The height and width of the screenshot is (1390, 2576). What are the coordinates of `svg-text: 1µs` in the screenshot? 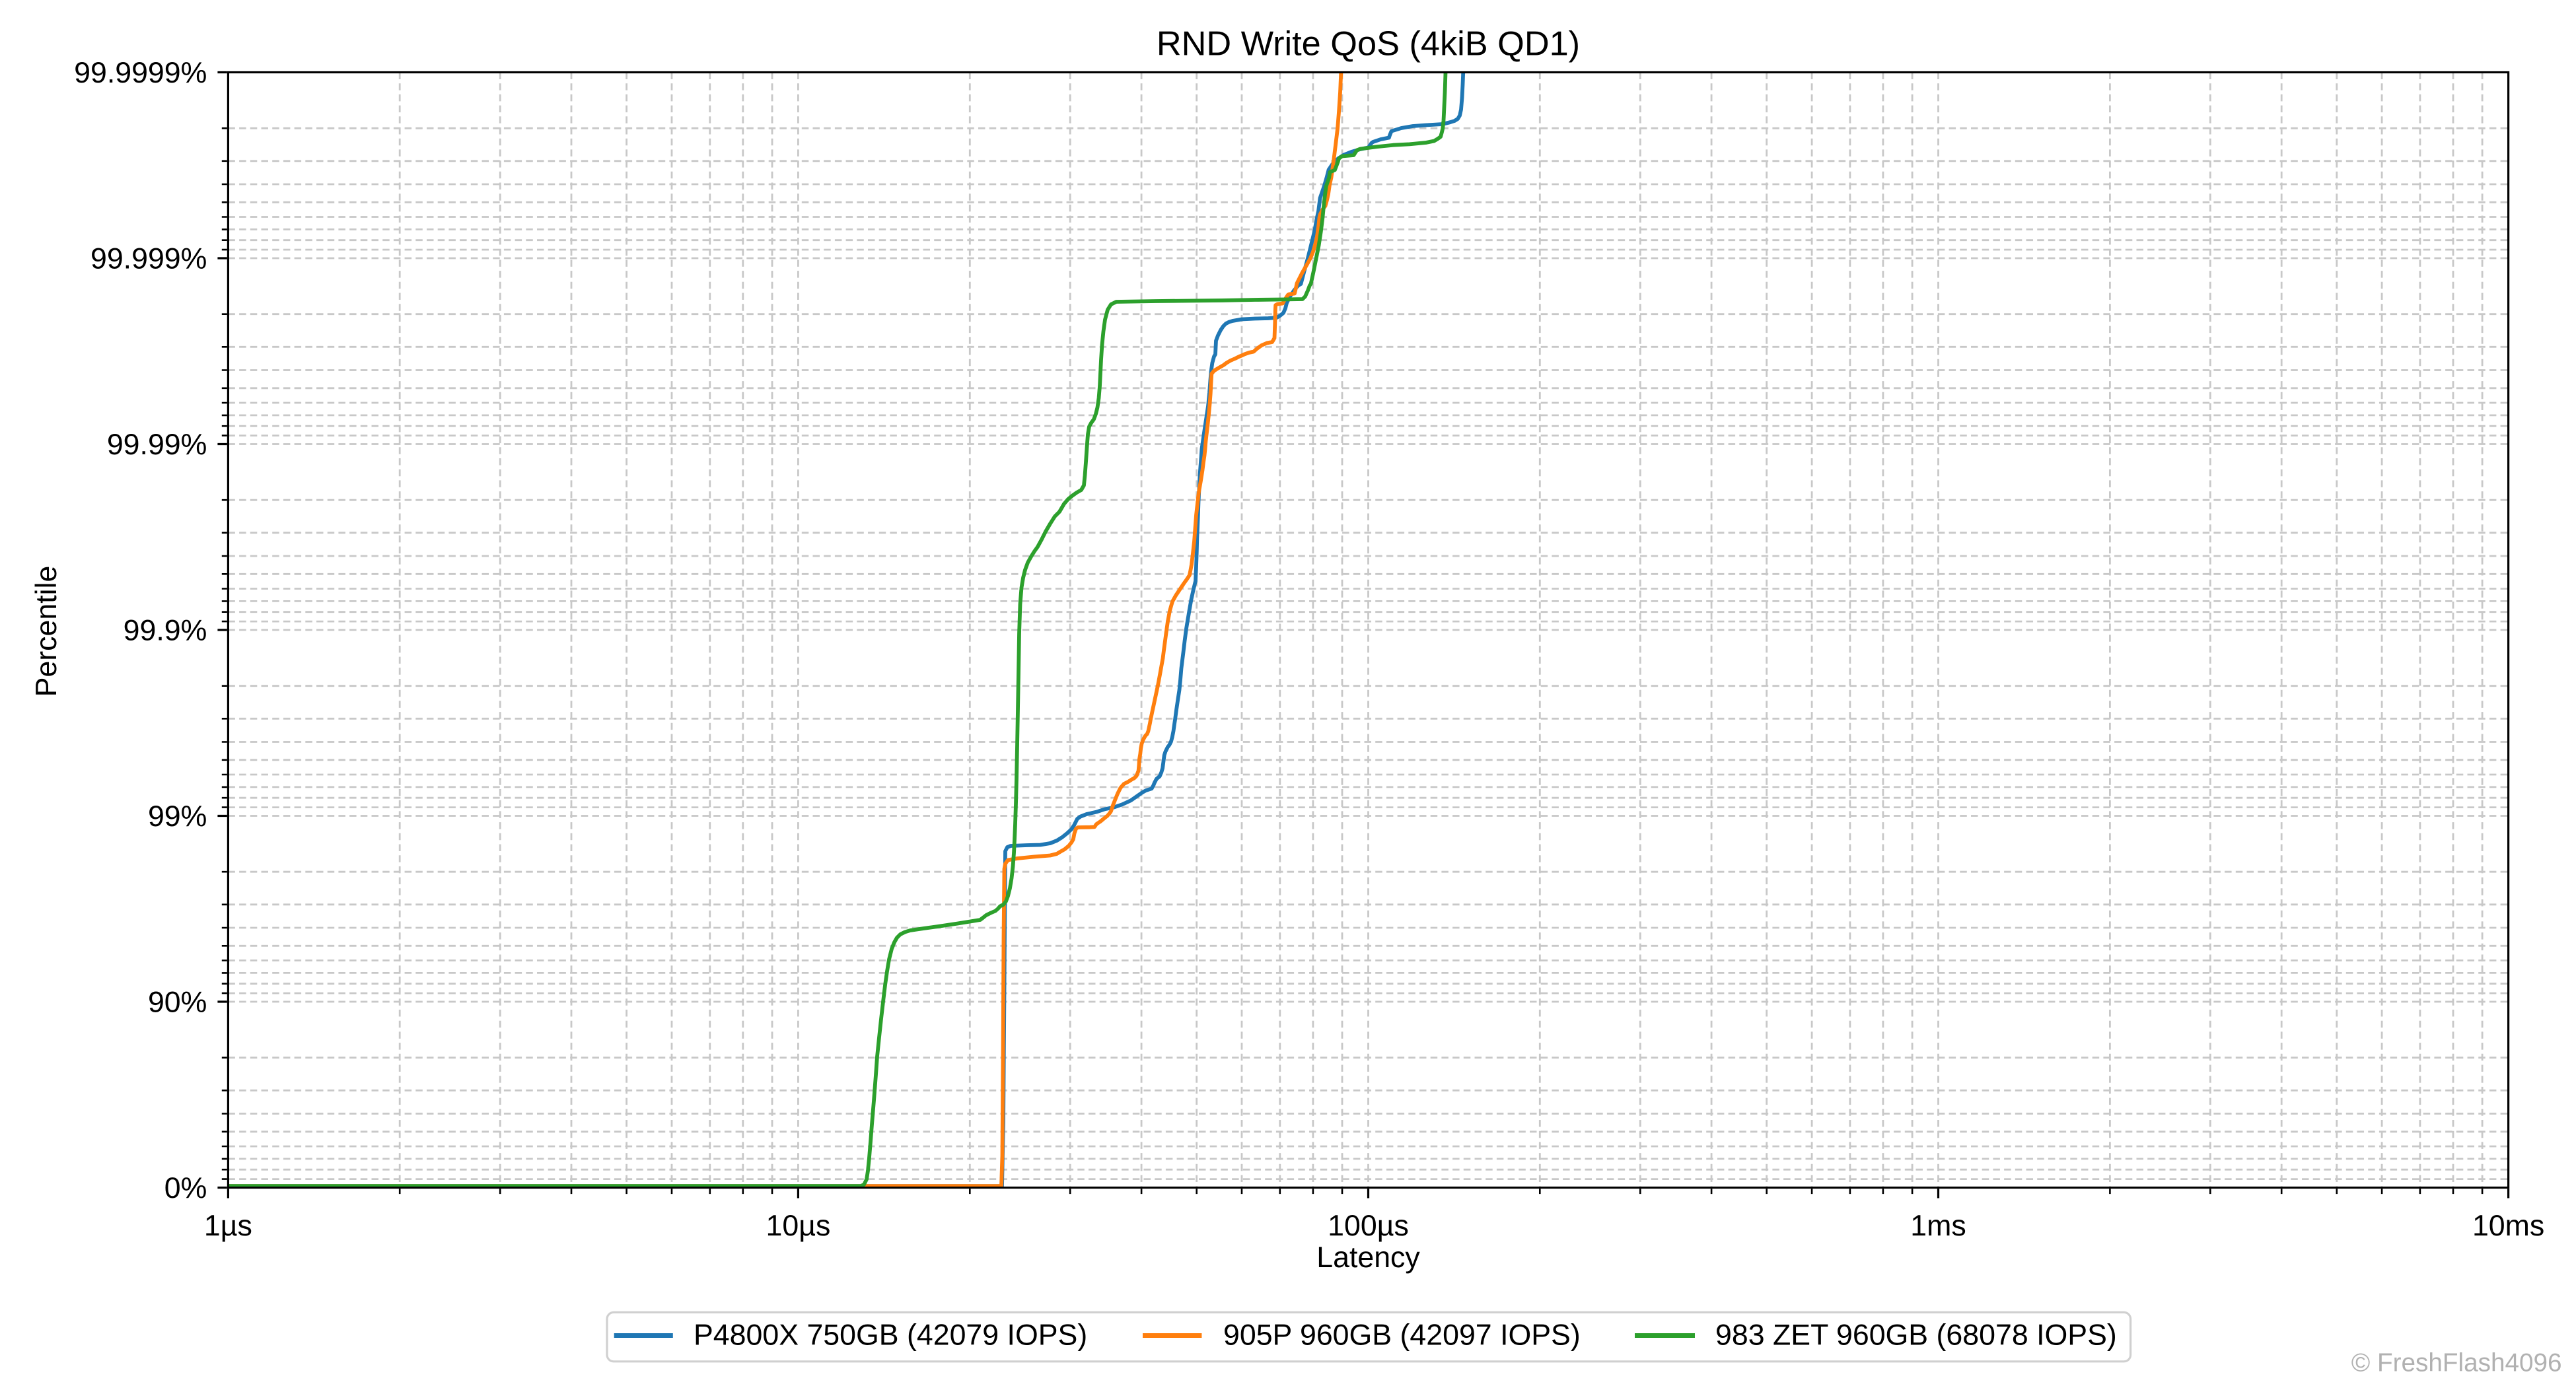 It's located at (228, 1226).